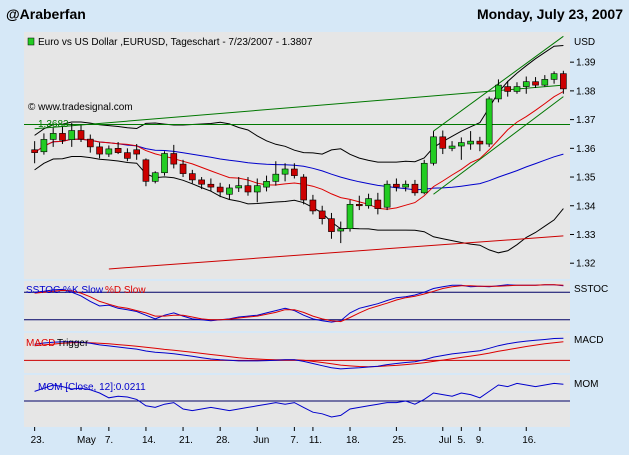 This screenshot has height=455, width=629. What do you see at coordinates (583, 164) in the screenshot?
I see `price-axis: 1.39 1.38 1.37 1.36 1.35 1.34 1.33 1.32` at bounding box center [583, 164].